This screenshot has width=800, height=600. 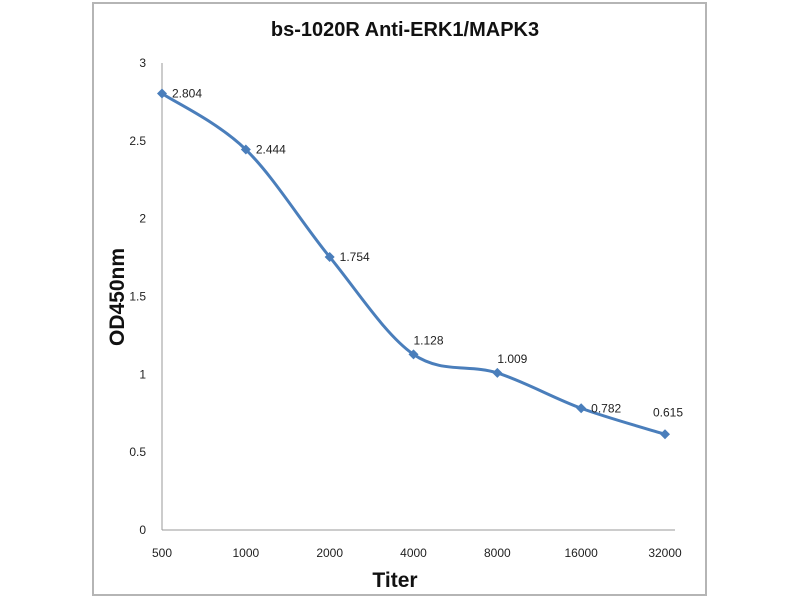 What do you see at coordinates (497, 553) in the screenshot?
I see `x-tick-label: 8000` at bounding box center [497, 553].